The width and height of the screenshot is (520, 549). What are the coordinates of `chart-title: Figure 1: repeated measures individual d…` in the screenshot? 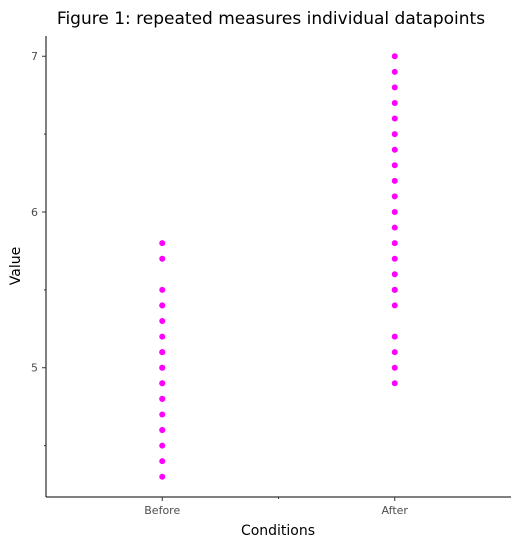 It's located at (271, 19).